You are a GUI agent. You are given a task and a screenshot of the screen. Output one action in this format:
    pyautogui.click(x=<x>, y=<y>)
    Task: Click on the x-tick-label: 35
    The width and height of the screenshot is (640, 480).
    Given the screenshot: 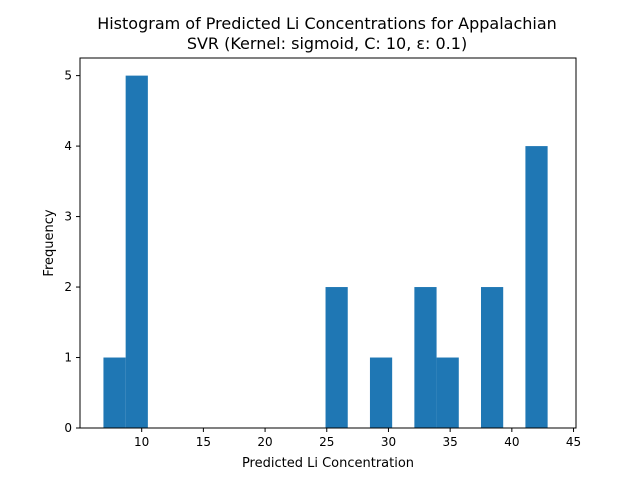 What is the action you would take?
    pyautogui.click(x=450, y=442)
    